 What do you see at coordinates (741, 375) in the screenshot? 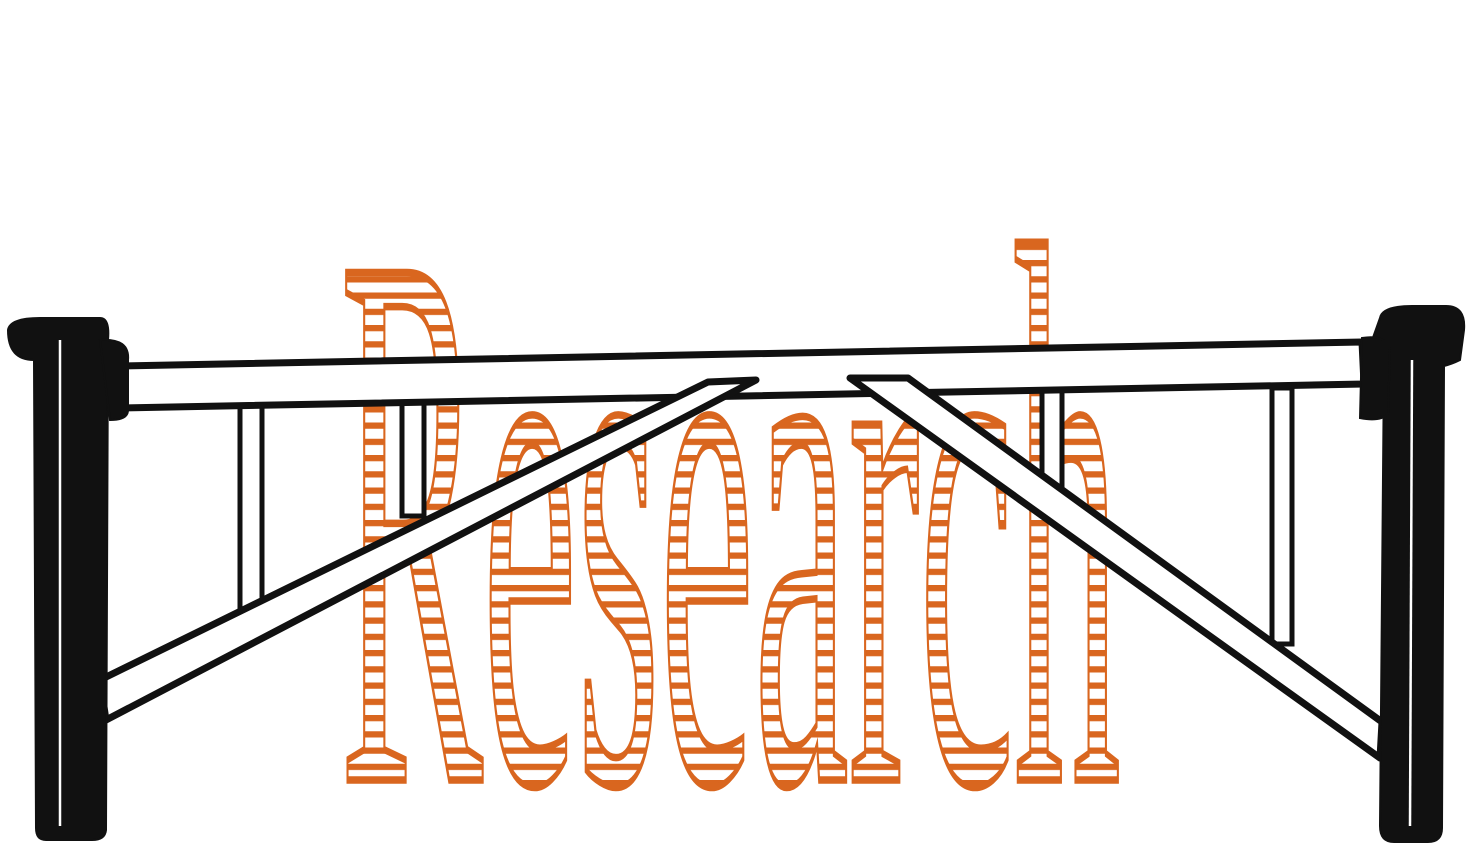
I see `fence-top-rail` at bounding box center [741, 375].